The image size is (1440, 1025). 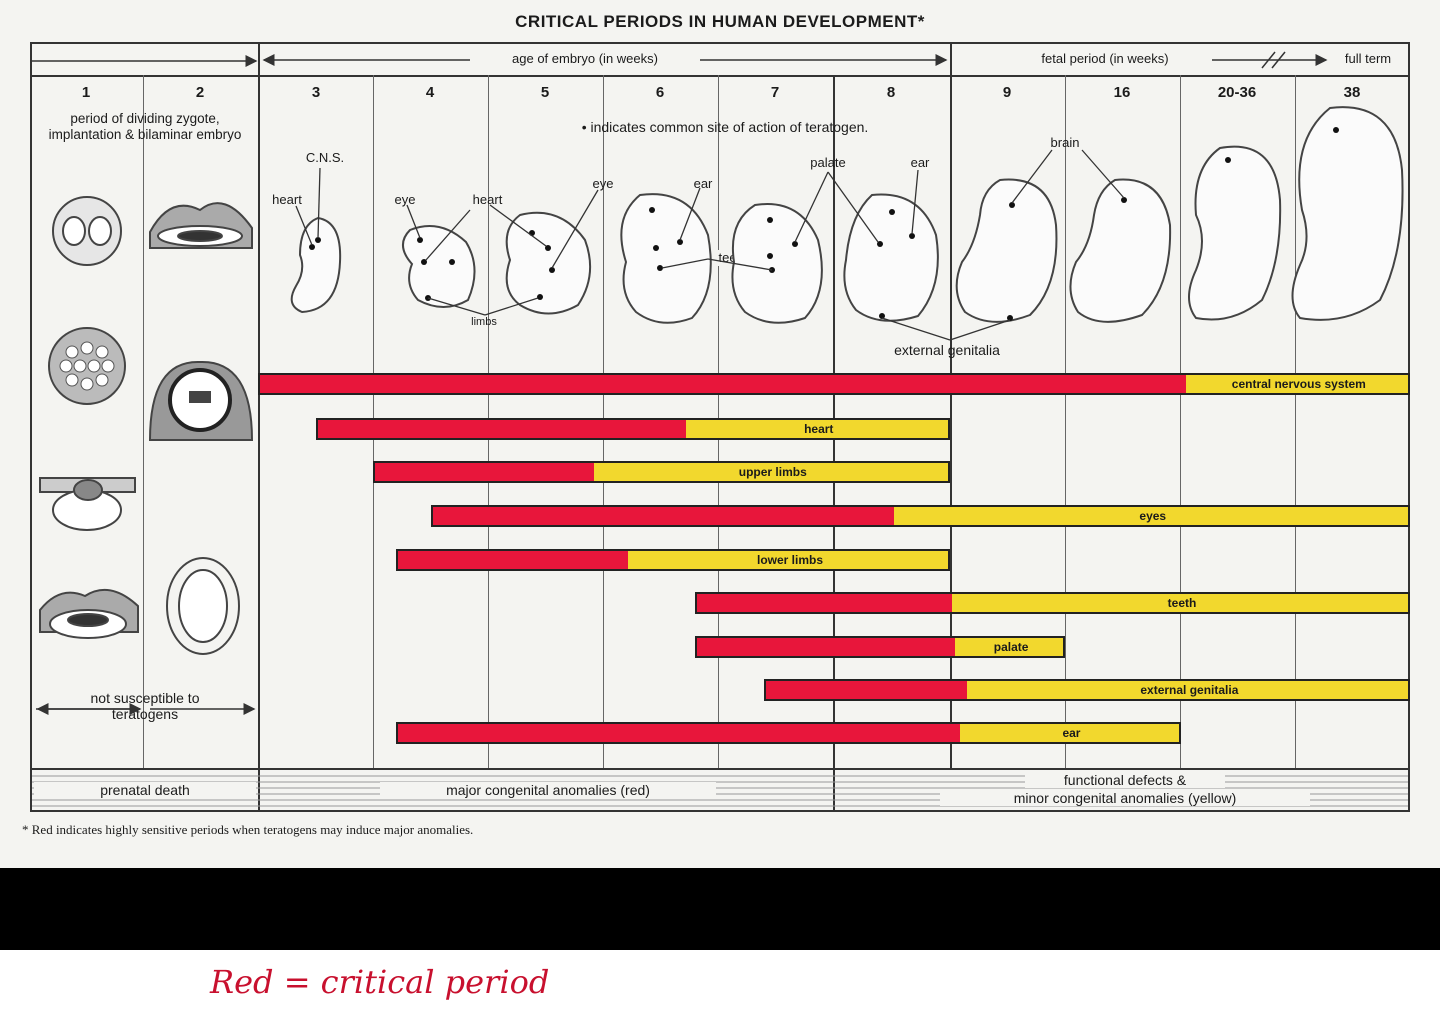 I want to click on bar-teeth: teeth, so click(x=1052, y=603).